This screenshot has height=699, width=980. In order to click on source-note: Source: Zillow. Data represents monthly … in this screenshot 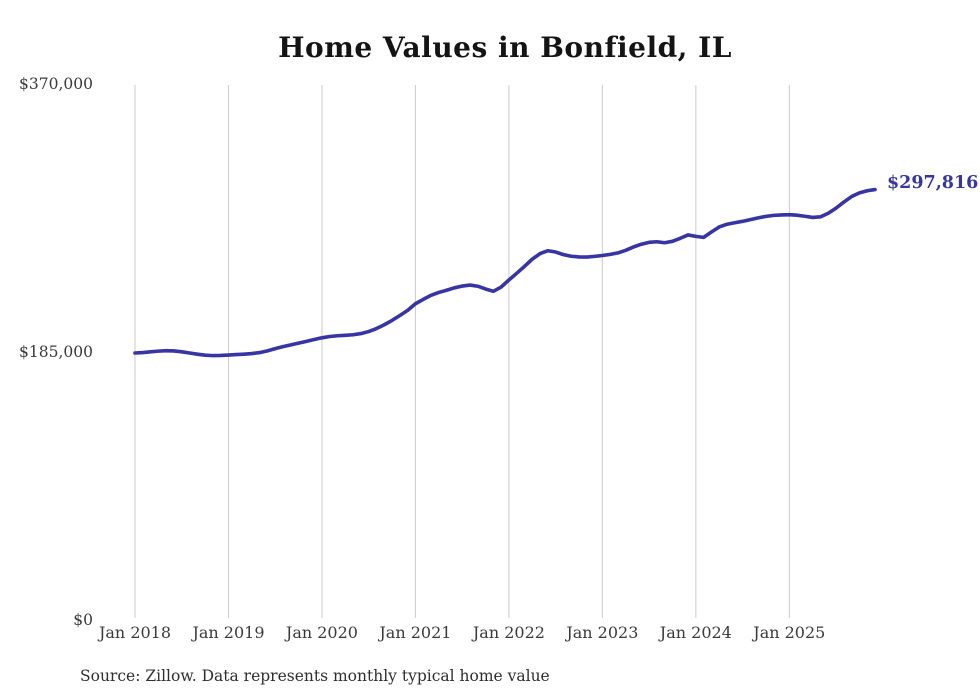, I will do `click(315, 676)`.